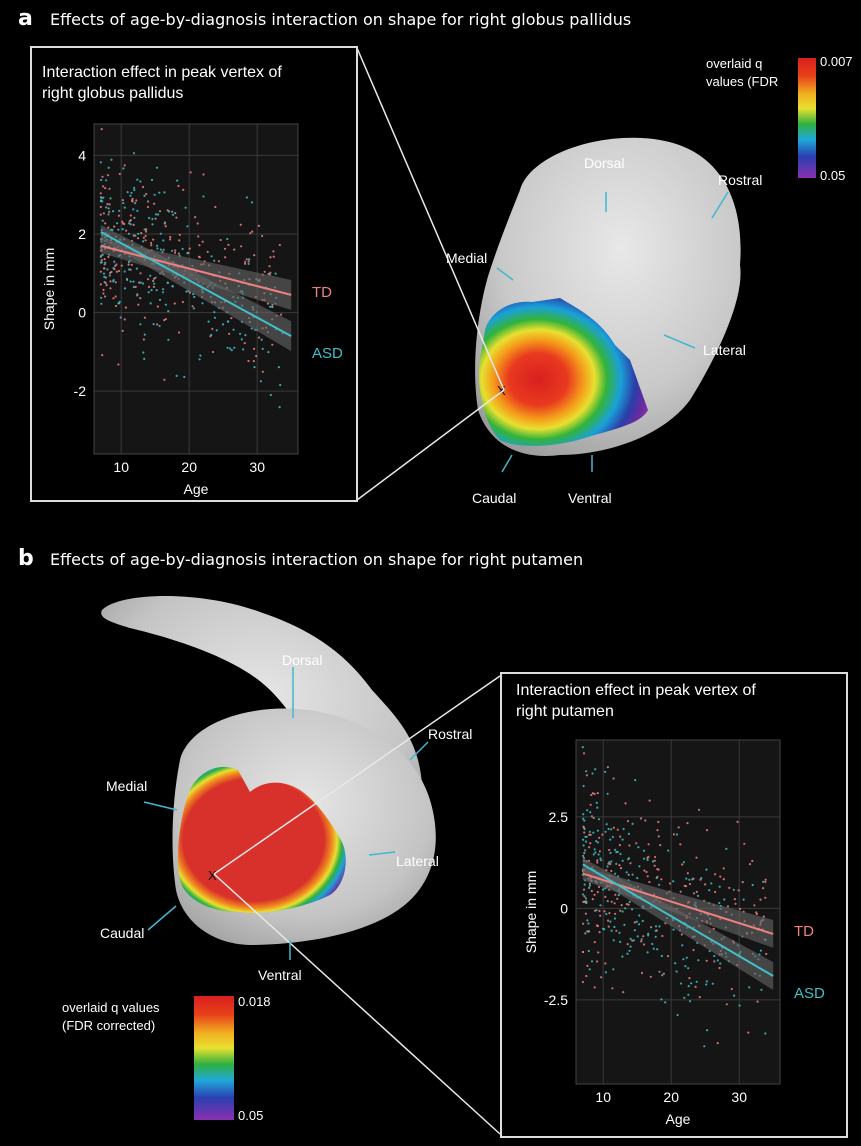 The image size is (861, 1146). Describe the element at coordinates (262, 839) in the screenshot. I see `putamen-heatmap` at that location.